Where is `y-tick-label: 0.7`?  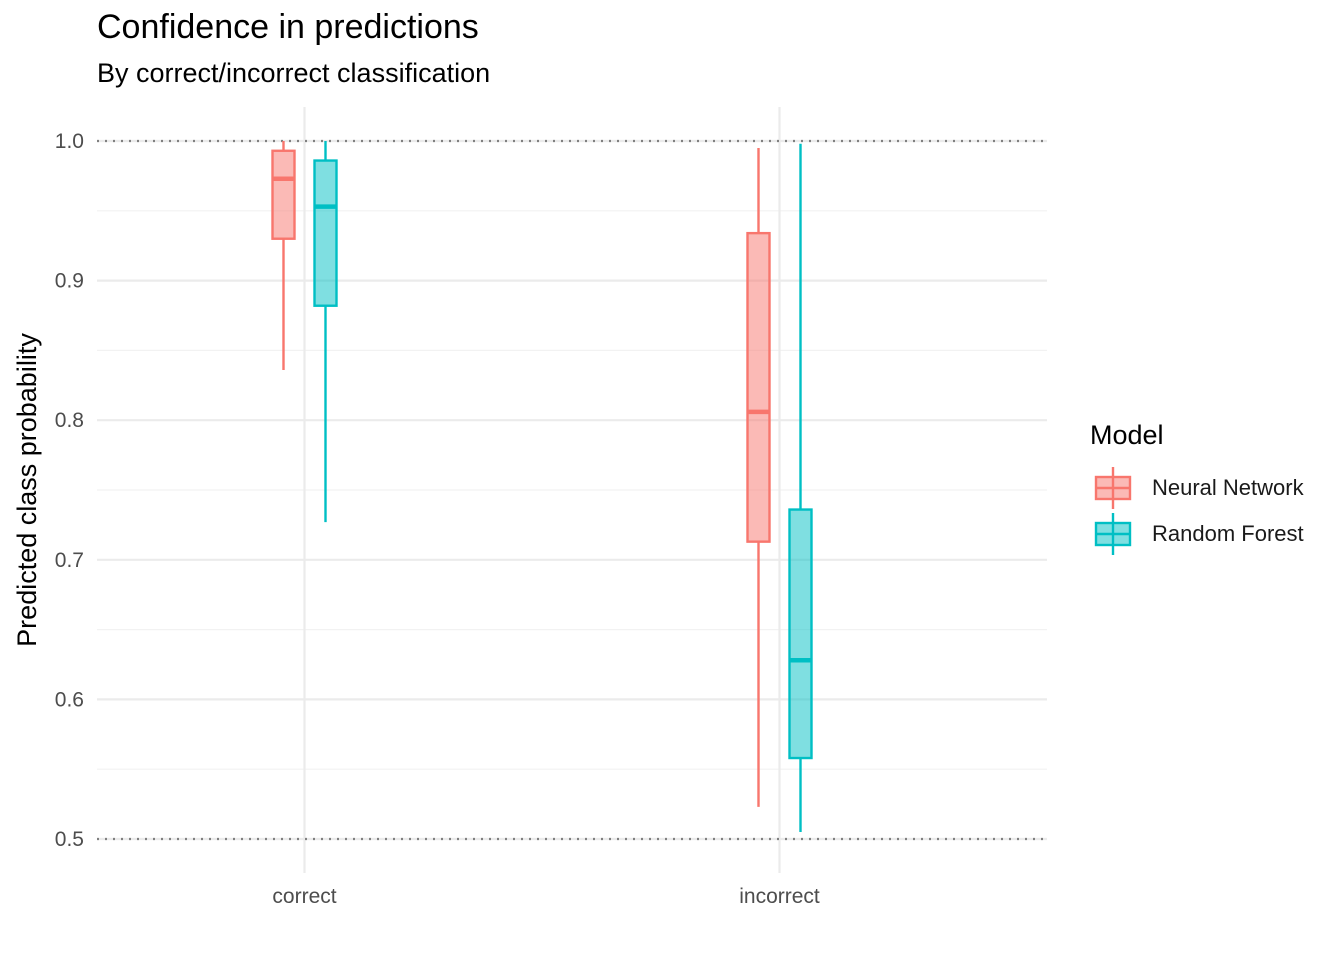
y-tick-label: 0.7 is located at coordinates (69, 560).